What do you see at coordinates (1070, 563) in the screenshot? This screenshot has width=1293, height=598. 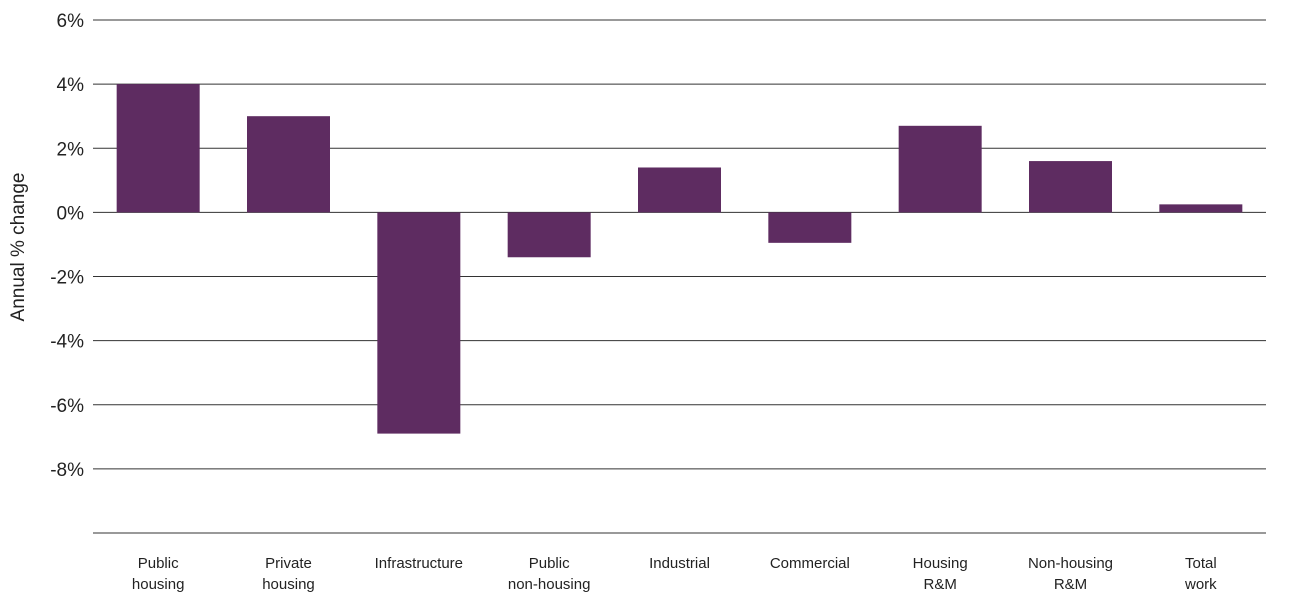 I see `x-category-label: Non-housing` at bounding box center [1070, 563].